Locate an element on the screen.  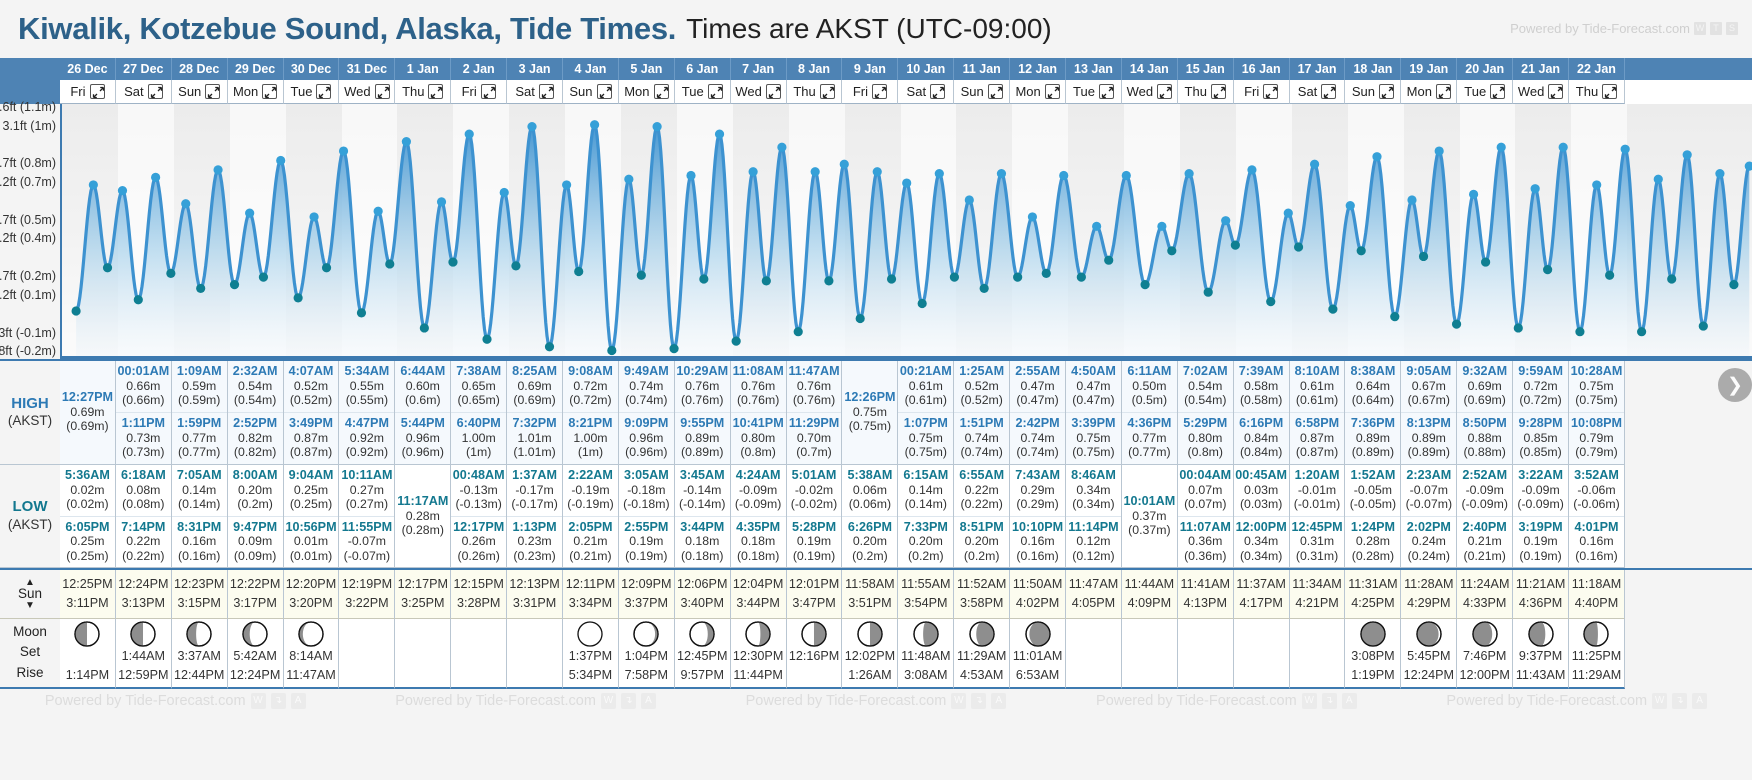
date-header-cell: 31 Dec is located at coordinates (367, 69).